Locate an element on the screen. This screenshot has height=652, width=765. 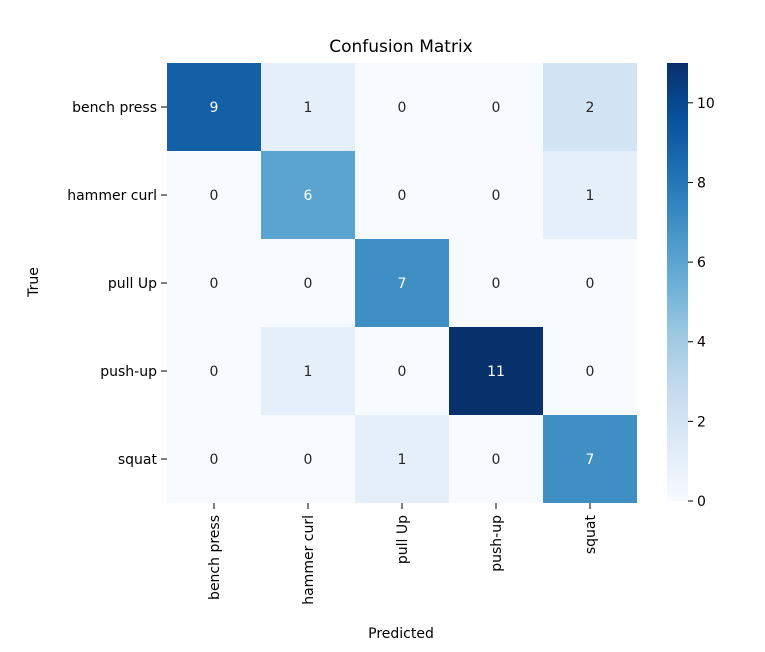
chart-title: Confusion Matrix is located at coordinates (401, 47).